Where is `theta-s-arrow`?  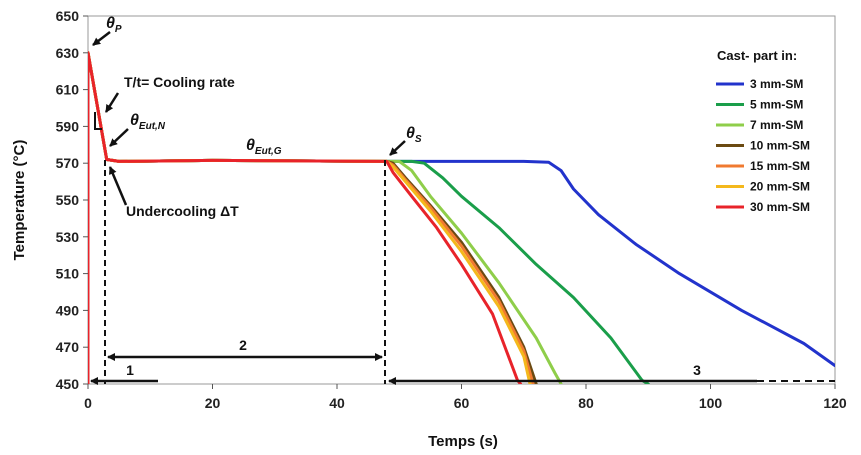 theta-s-arrow is located at coordinates (397, 148).